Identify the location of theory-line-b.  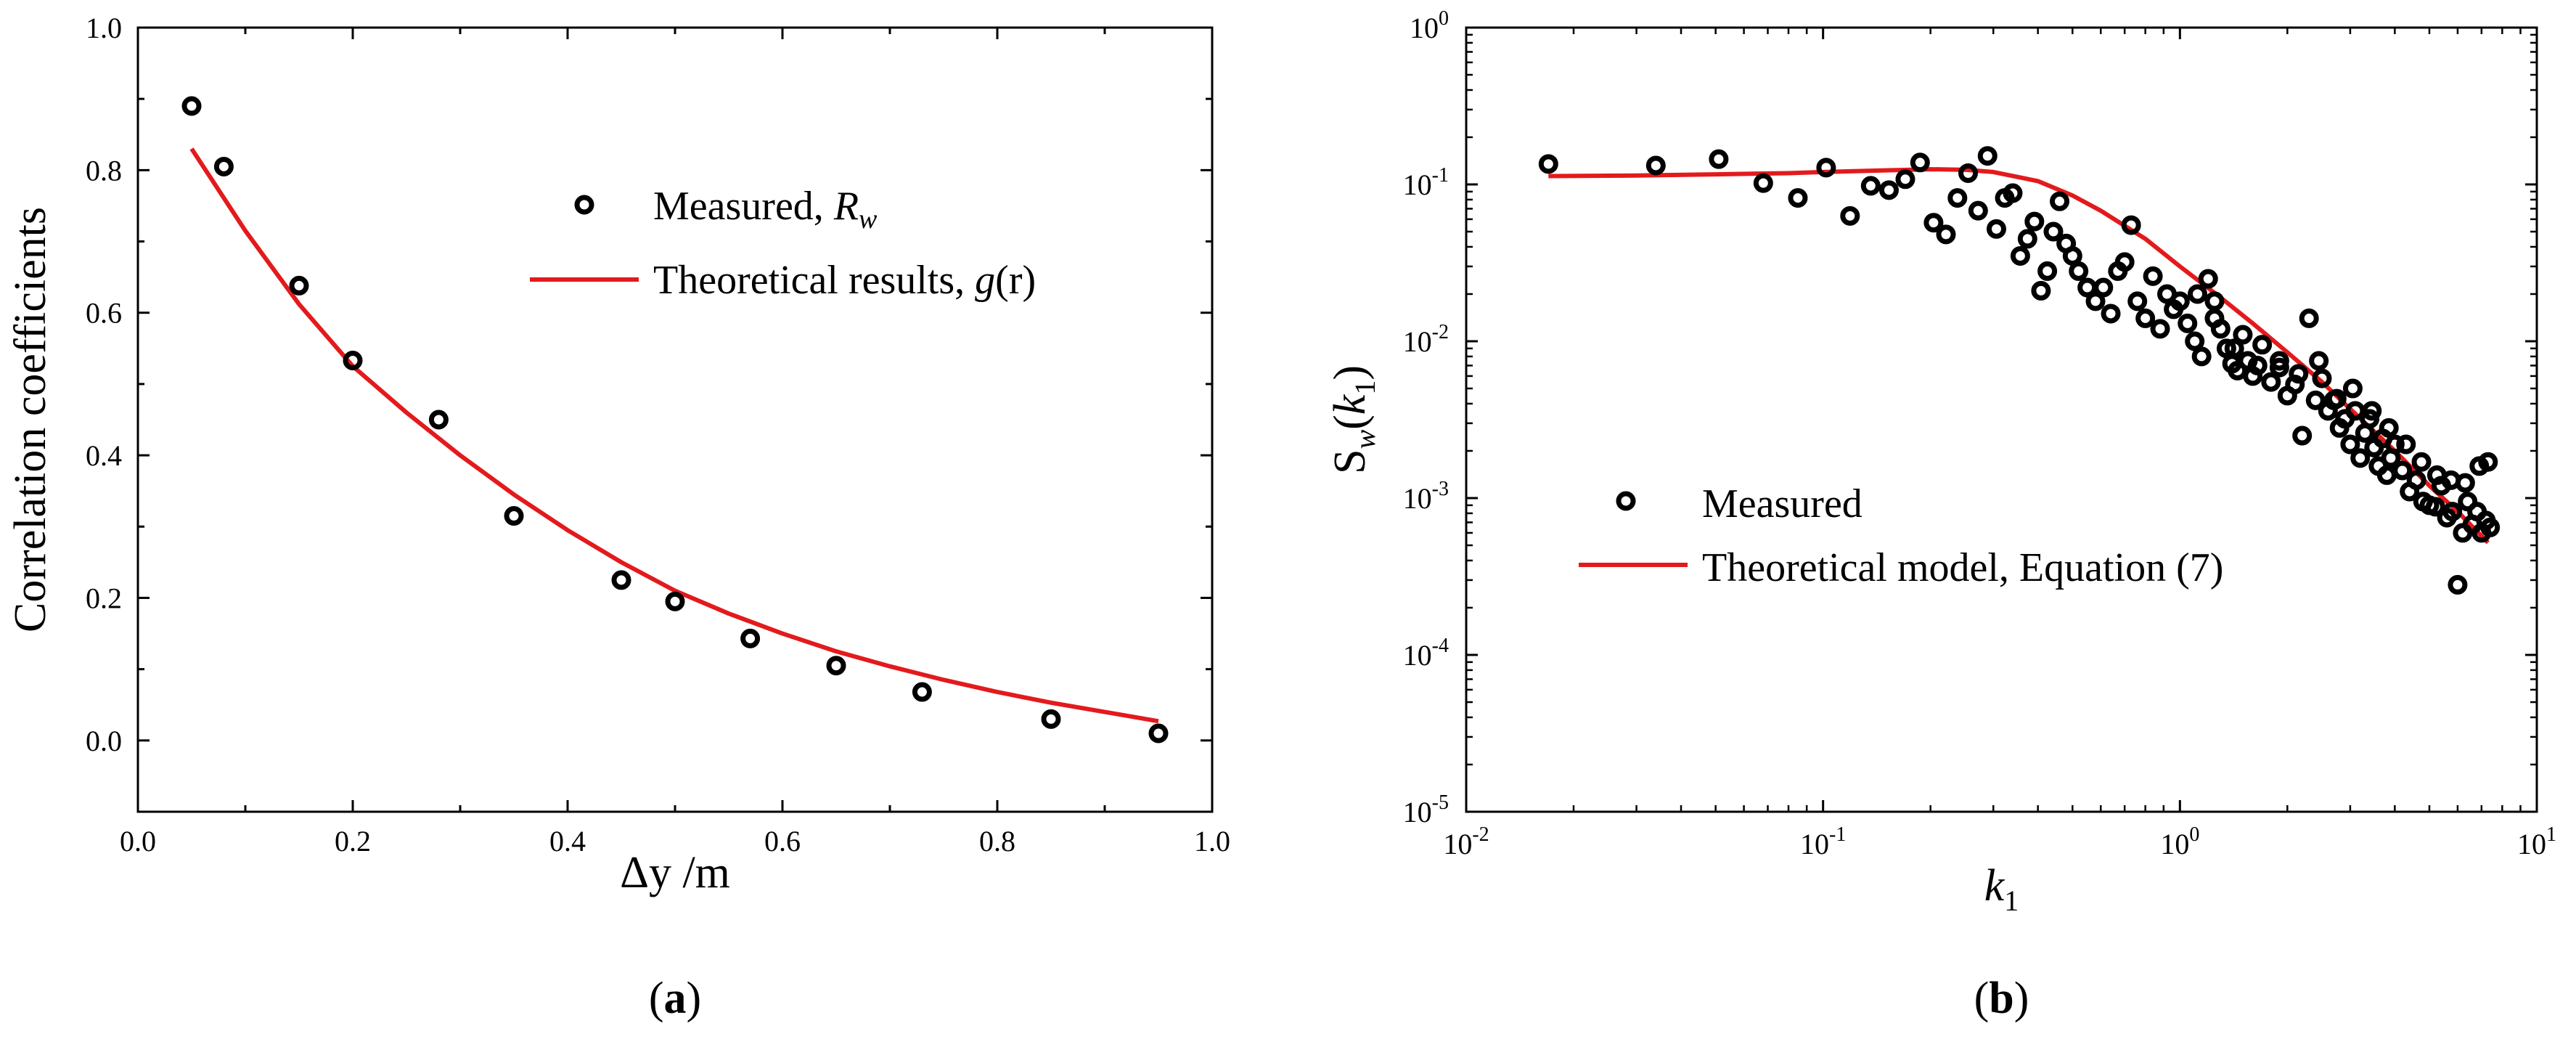
(2019, 356).